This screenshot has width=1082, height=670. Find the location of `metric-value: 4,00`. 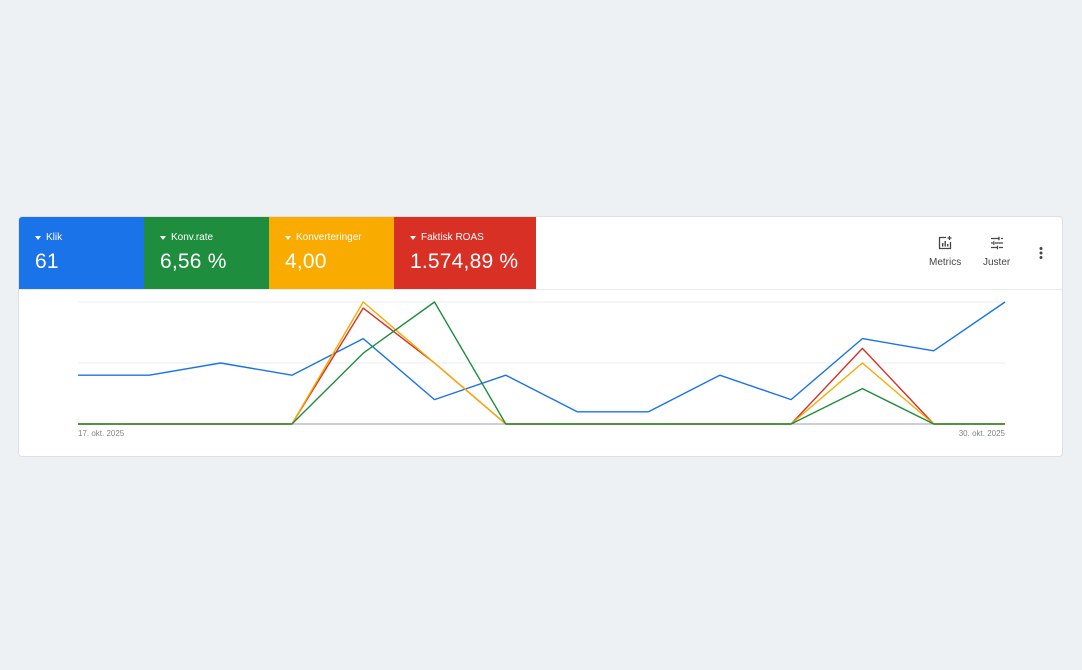

metric-value: 4,00 is located at coordinates (306, 261).